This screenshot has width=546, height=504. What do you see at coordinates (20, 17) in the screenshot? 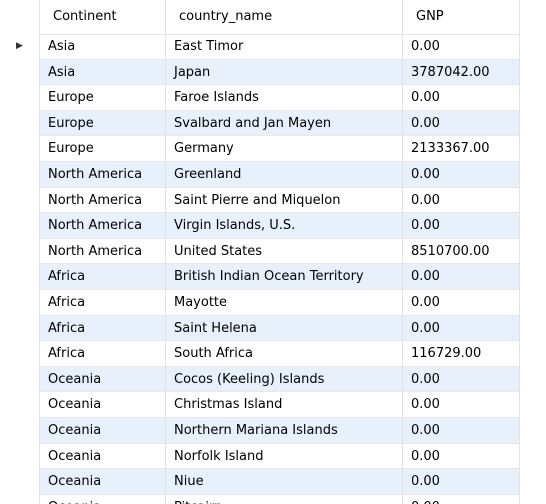
I see `row-selector-header` at bounding box center [20, 17].